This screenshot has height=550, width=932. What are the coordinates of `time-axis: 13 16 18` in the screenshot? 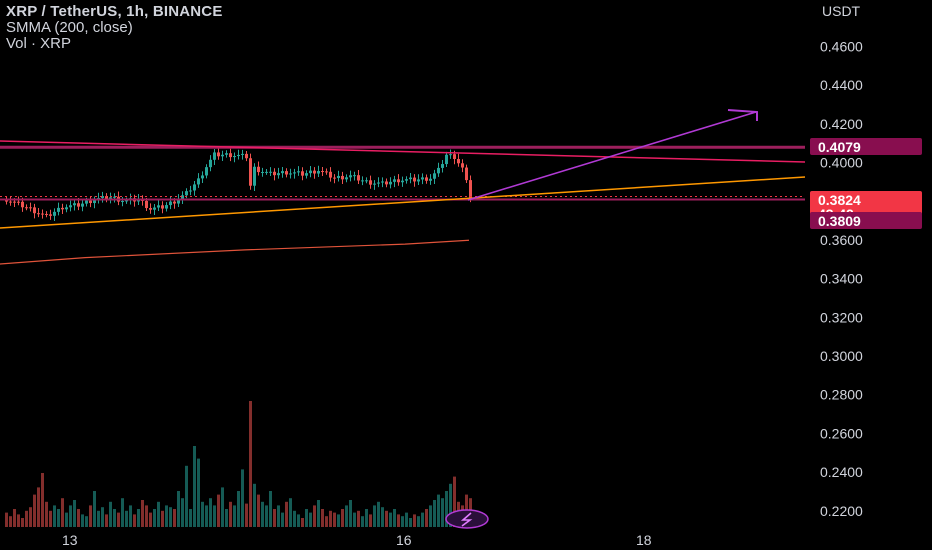 It's located at (357, 540).